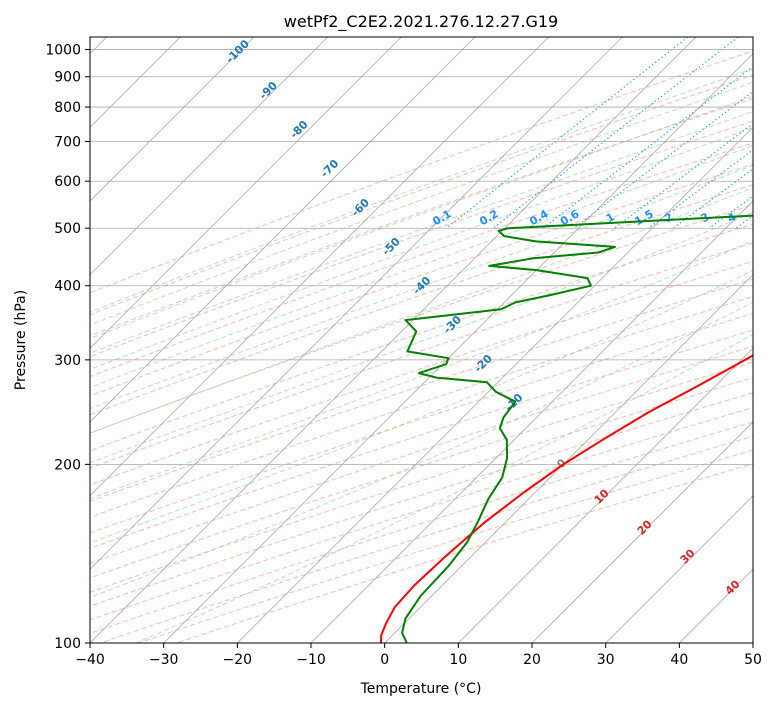  Describe the element at coordinates (733, 587) in the screenshot. I see `dry-adiabat-label: 40` at that location.